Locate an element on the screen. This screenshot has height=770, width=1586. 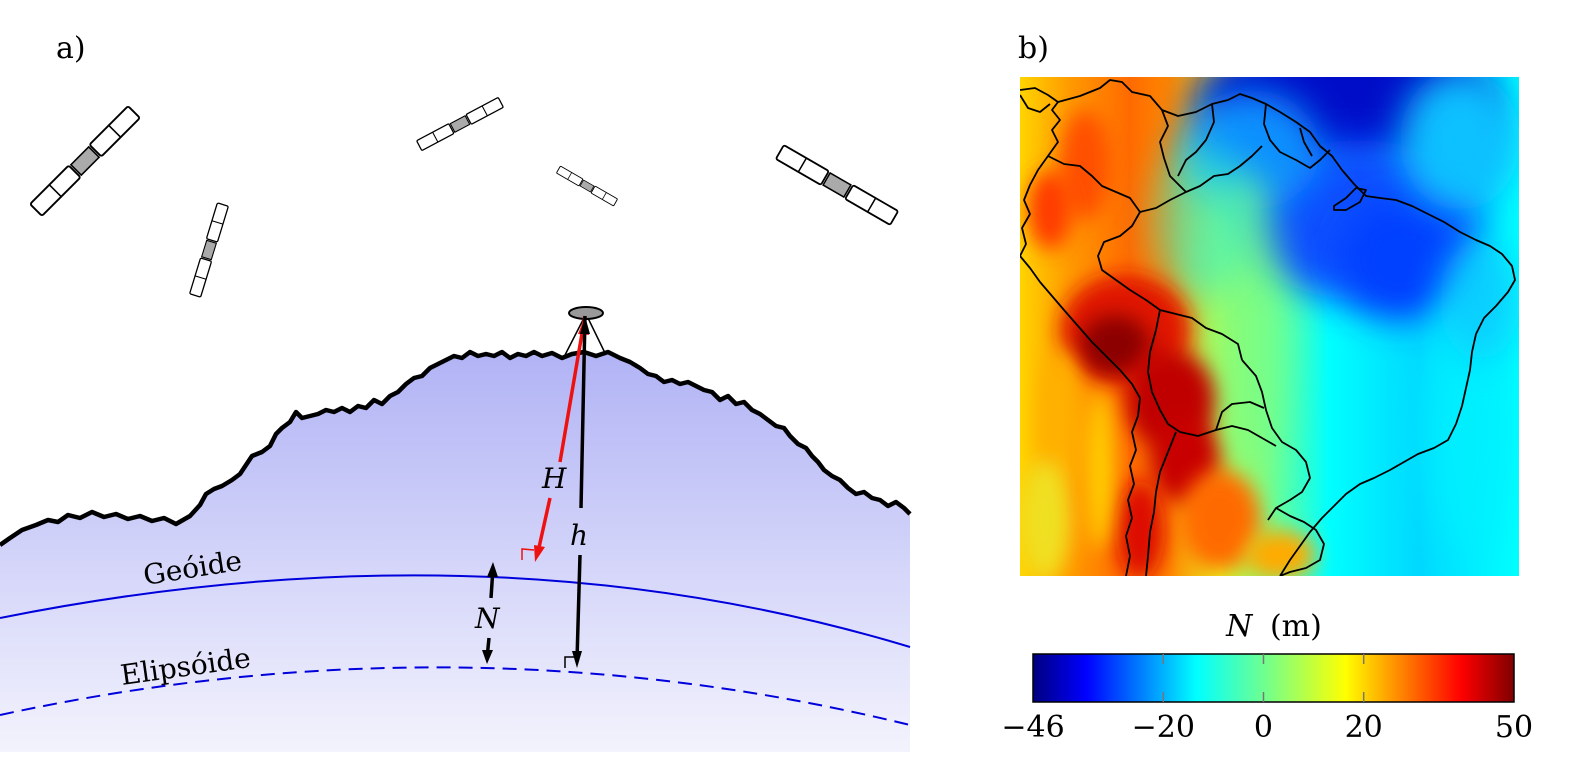
colorbar-gradient is located at coordinates (1273, 678).